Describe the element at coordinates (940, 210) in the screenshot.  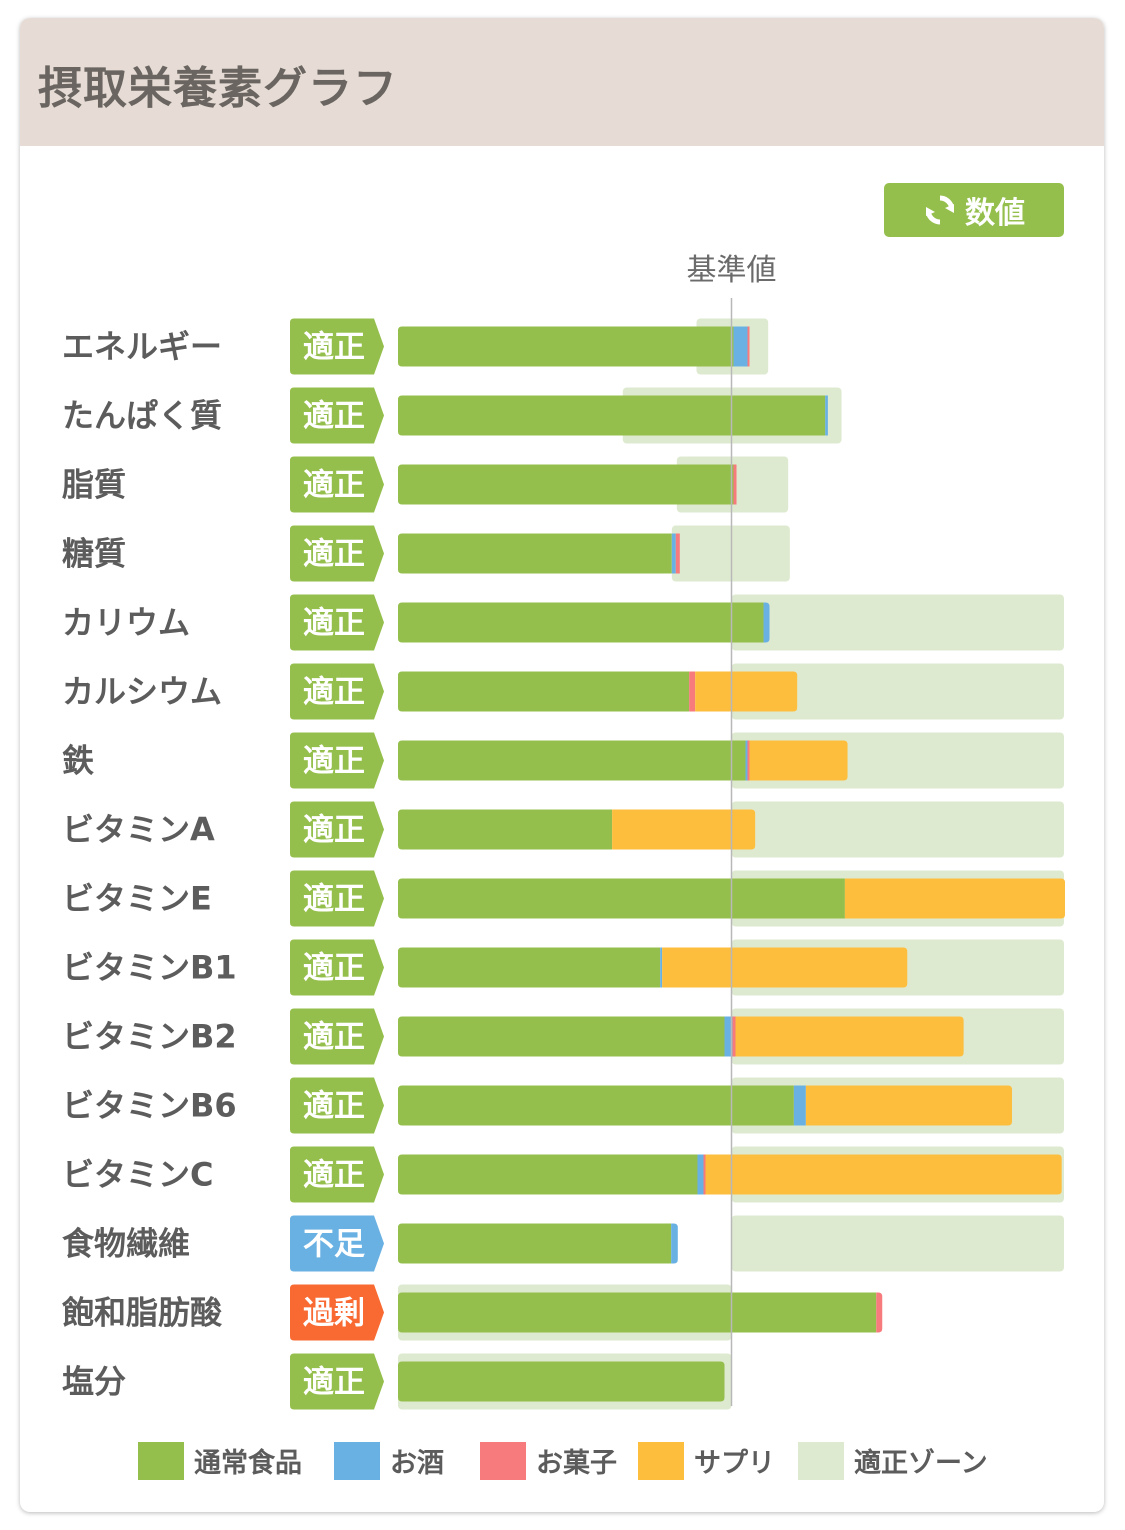
I see `refresh-icon` at that location.